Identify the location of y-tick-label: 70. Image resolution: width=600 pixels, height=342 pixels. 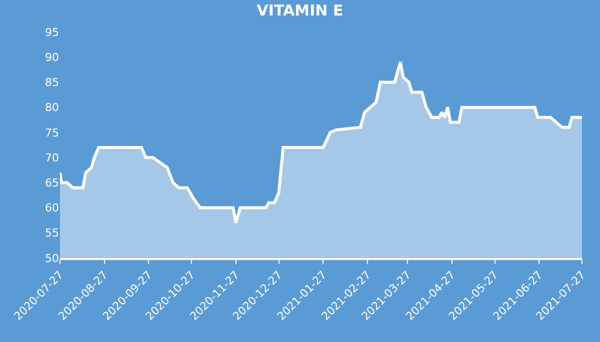
(52, 157).